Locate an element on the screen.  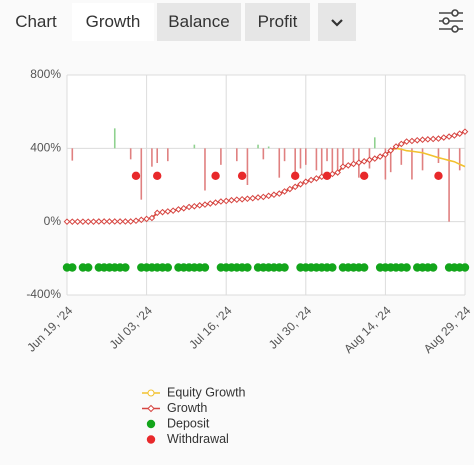
legend-label: Withdrawal is located at coordinates (198, 439).